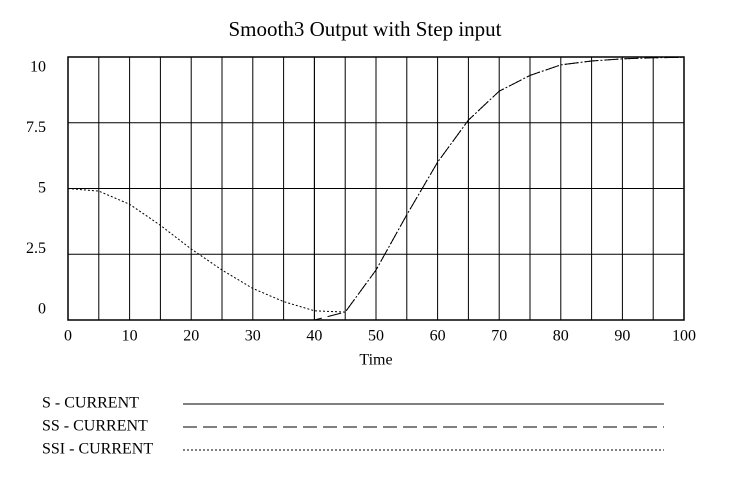 Image resolution: width=730 pixels, height=488 pixels. What do you see at coordinates (622, 336) in the screenshot?
I see `x-tick-label: 90` at bounding box center [622, 336].